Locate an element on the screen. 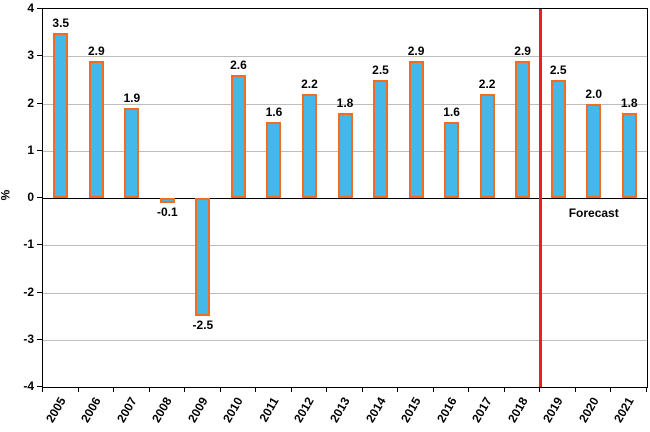 This screenshot has width=650, height=432. bar-value-label: 1.9 is located at coordinates (132, 98).